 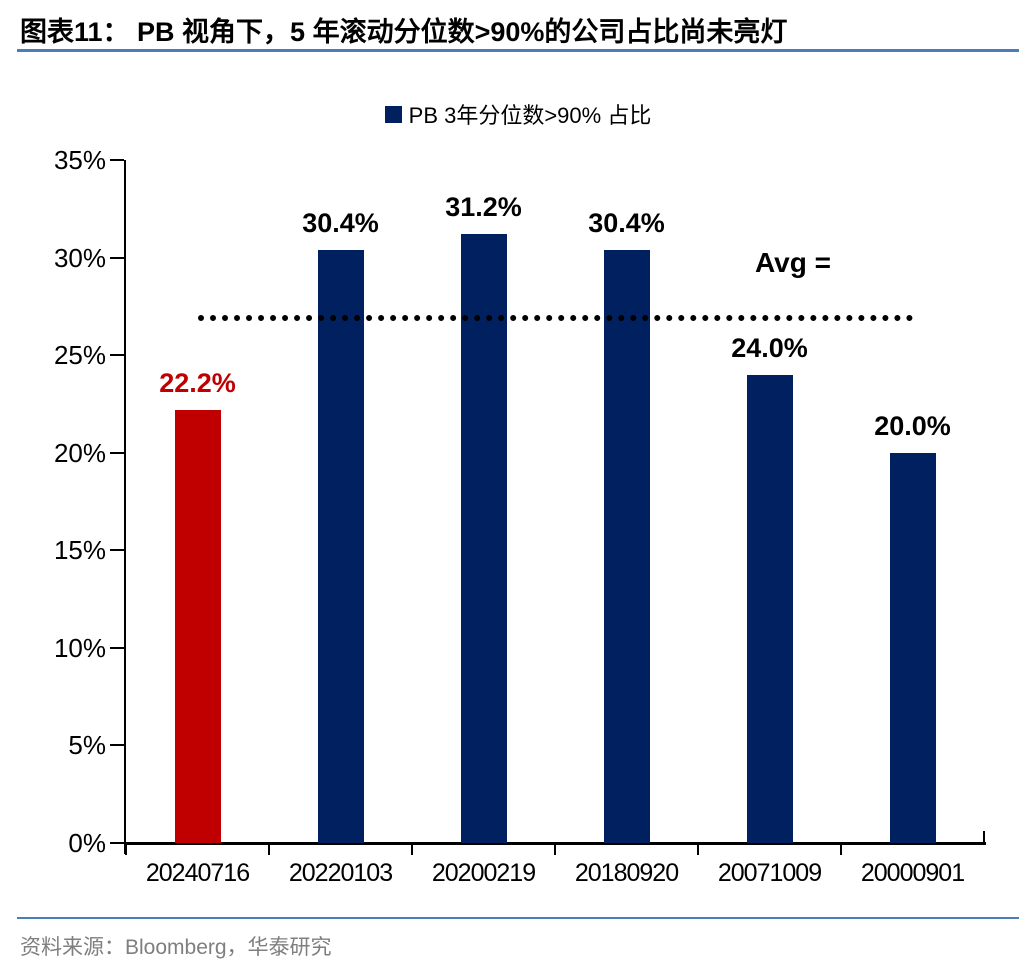 I want to click on title-divider, so click(x=518, y=50).